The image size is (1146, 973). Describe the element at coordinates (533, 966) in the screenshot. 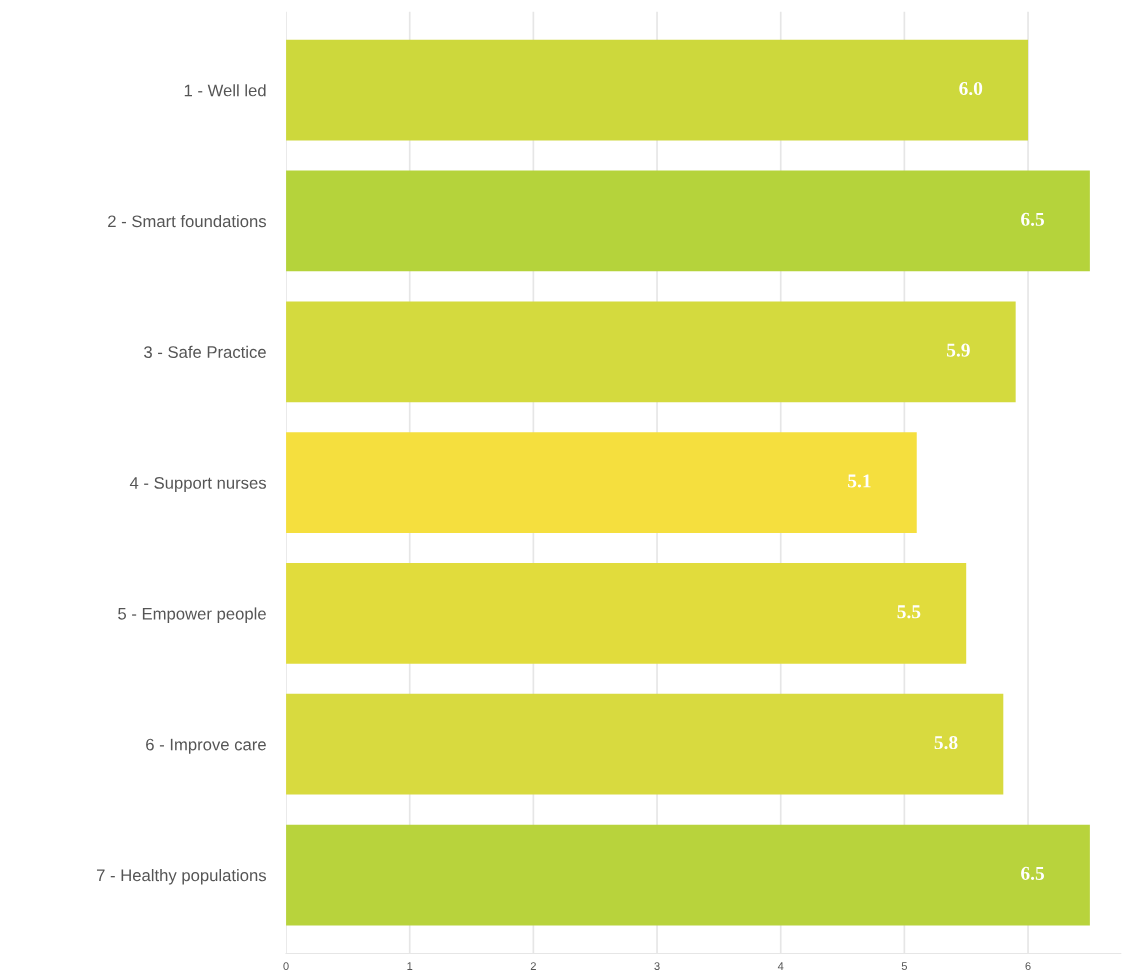

I see `x-tick-label: 2` at that location.